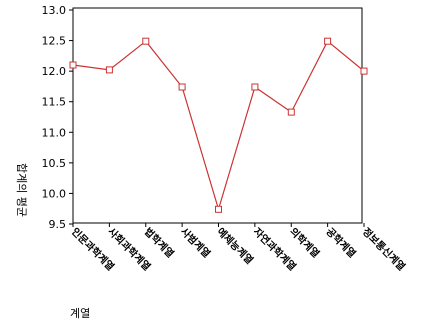  Describe the element at coordinates (21, 190) in the screenshot. I see `y-axis-title: 합계의 평균` at that location.